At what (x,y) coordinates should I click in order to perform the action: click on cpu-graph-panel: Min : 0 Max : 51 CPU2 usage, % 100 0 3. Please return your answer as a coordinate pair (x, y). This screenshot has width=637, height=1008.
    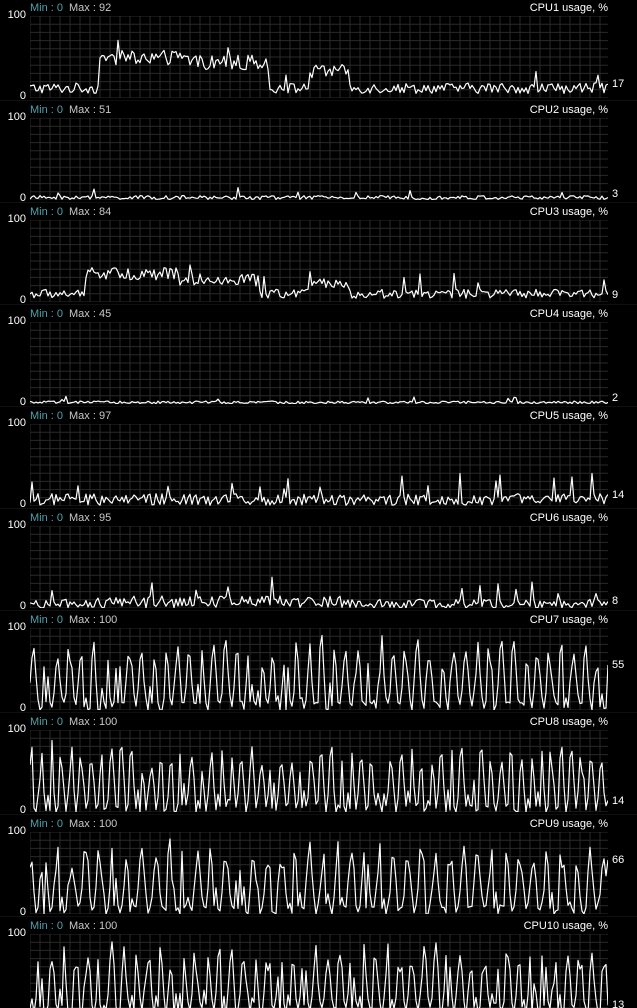
    Looking at the image, I should click on (318, 152).